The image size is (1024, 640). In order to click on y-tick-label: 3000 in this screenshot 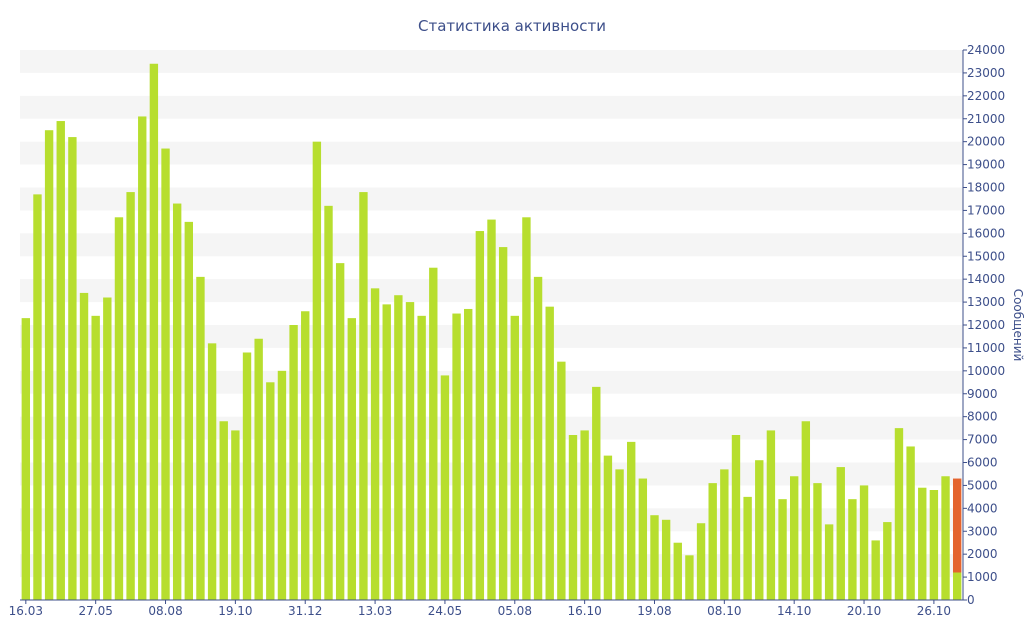, I will do `click(982, 531)`.